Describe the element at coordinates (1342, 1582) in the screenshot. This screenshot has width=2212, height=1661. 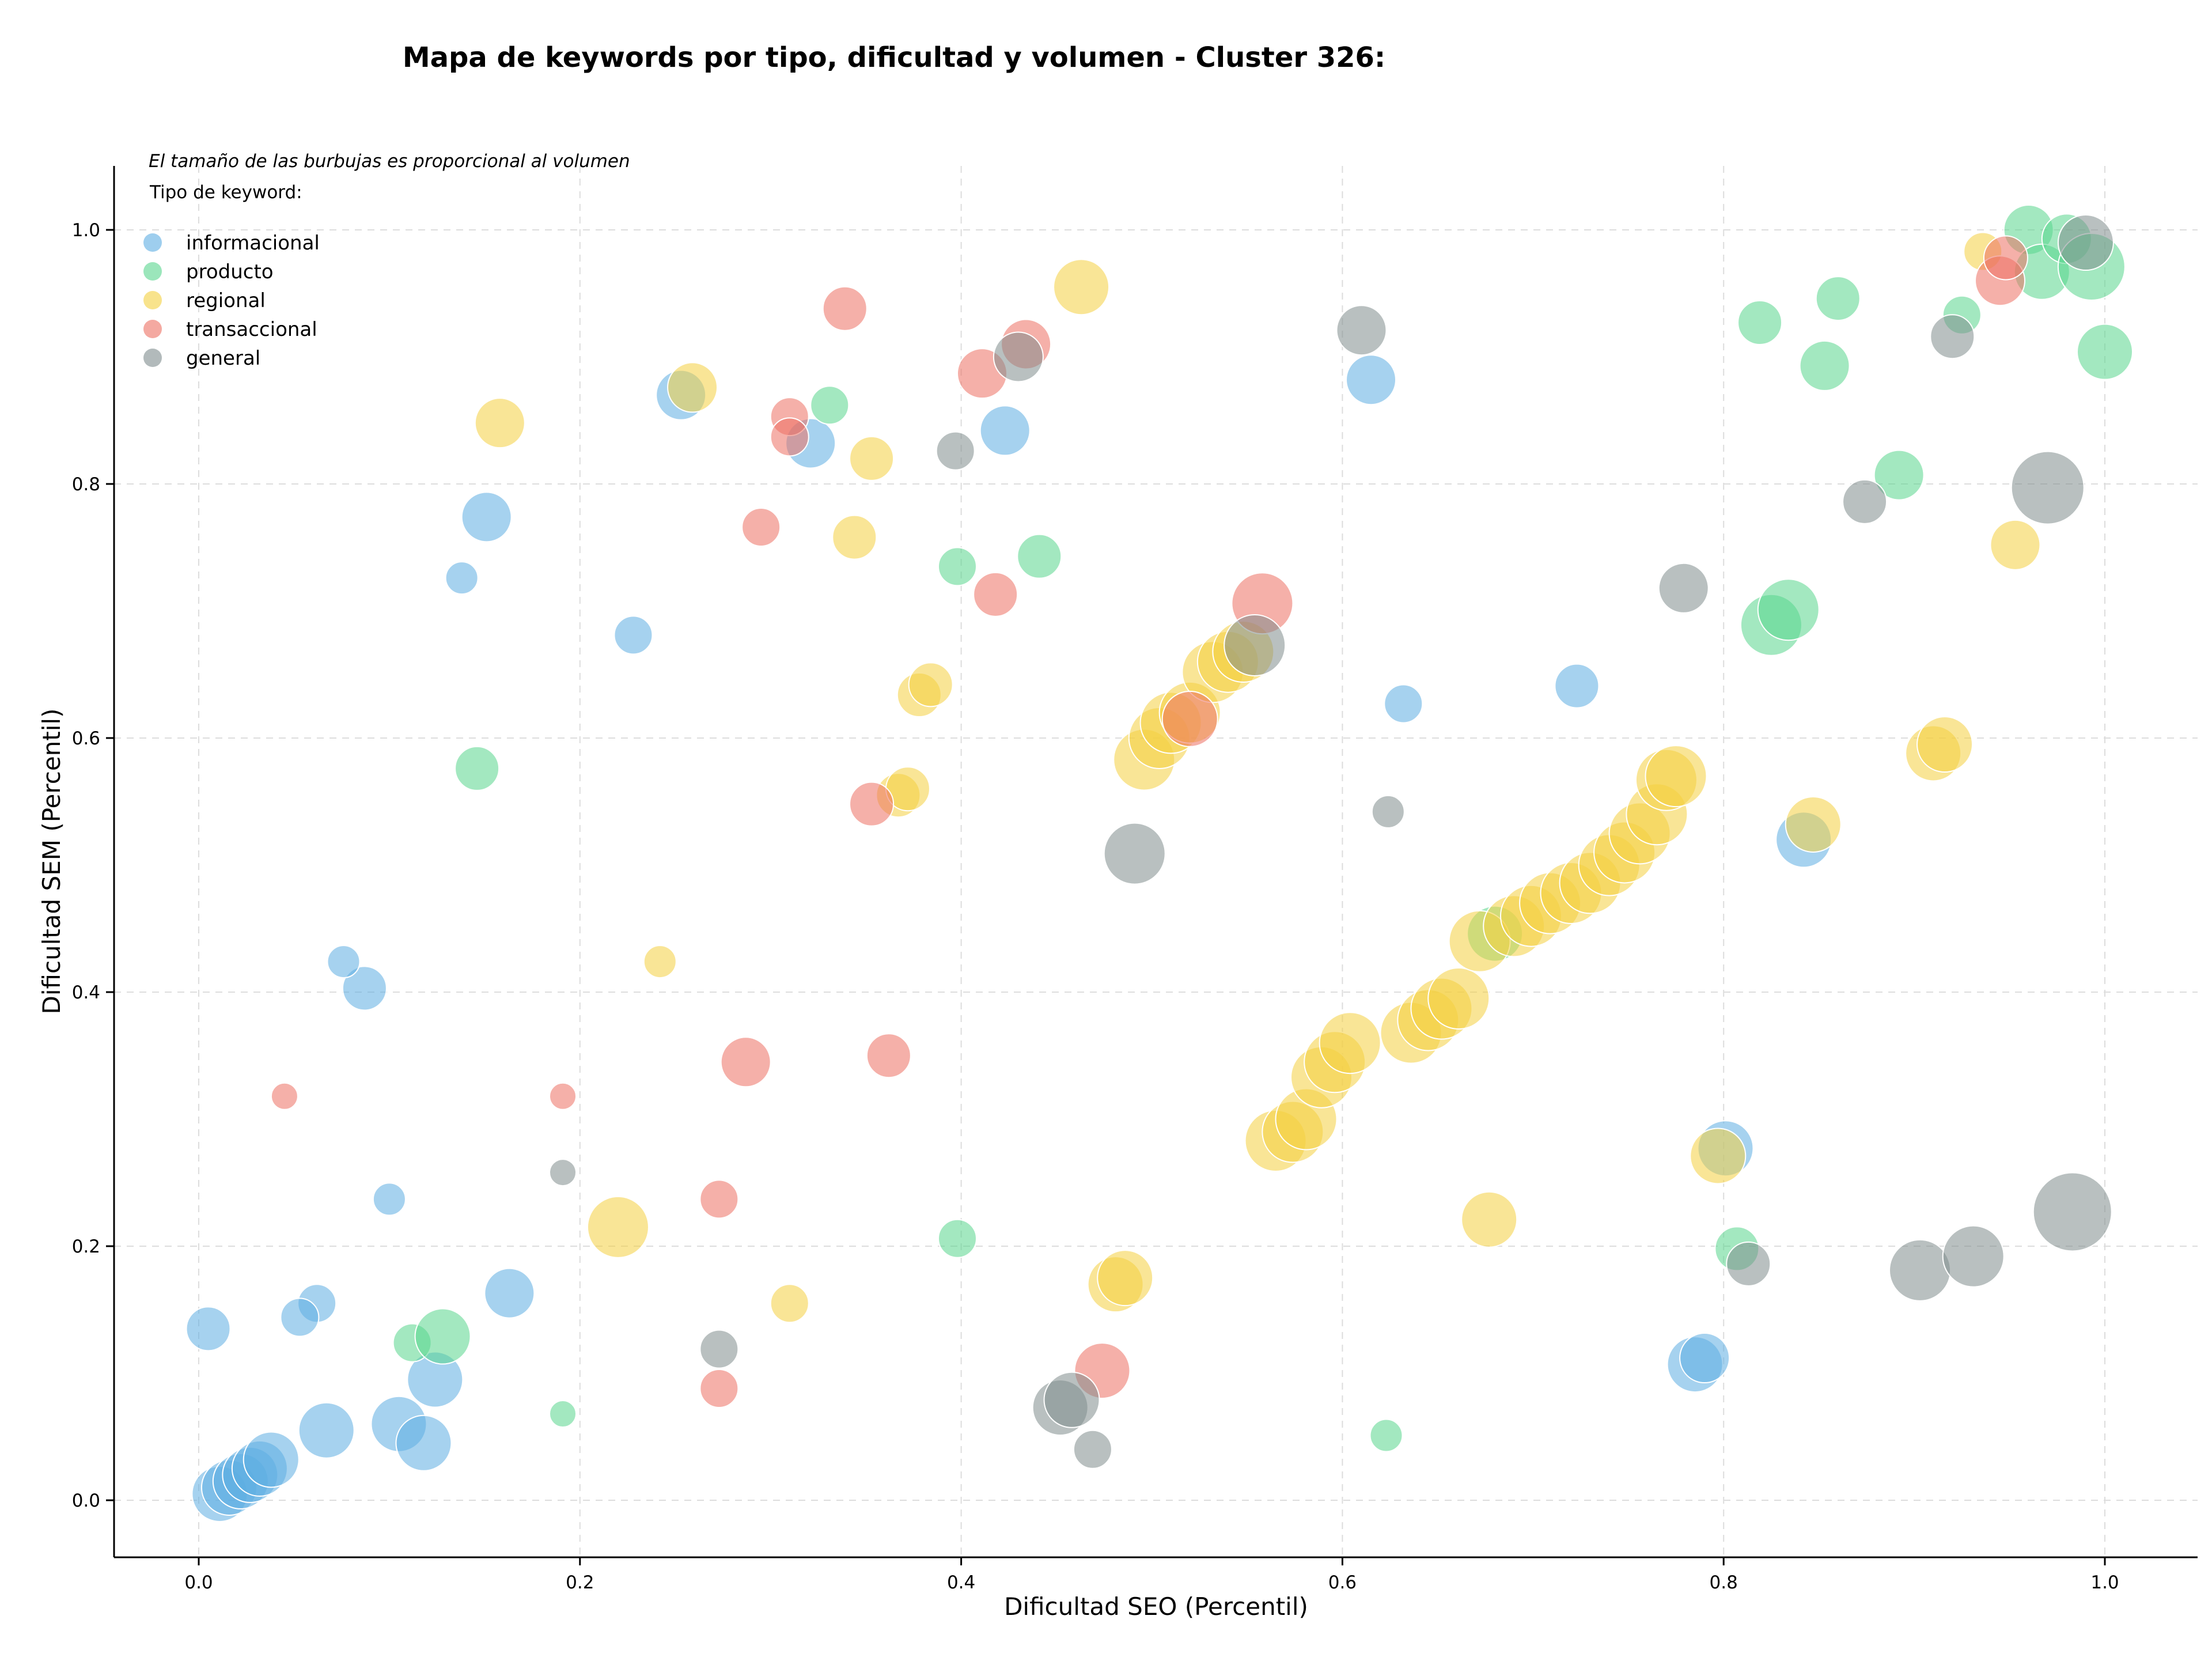
I see `x-tick-label: 0.6` at that location.